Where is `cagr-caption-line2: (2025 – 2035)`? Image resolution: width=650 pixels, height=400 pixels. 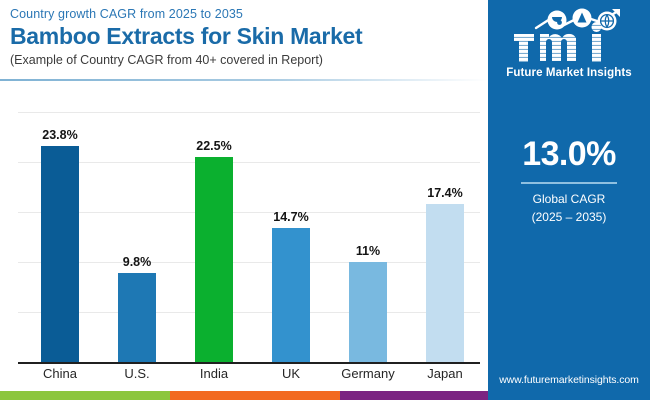 cagr-caption-line2: (2025 – 2035) is located at coordinates (569, 217).